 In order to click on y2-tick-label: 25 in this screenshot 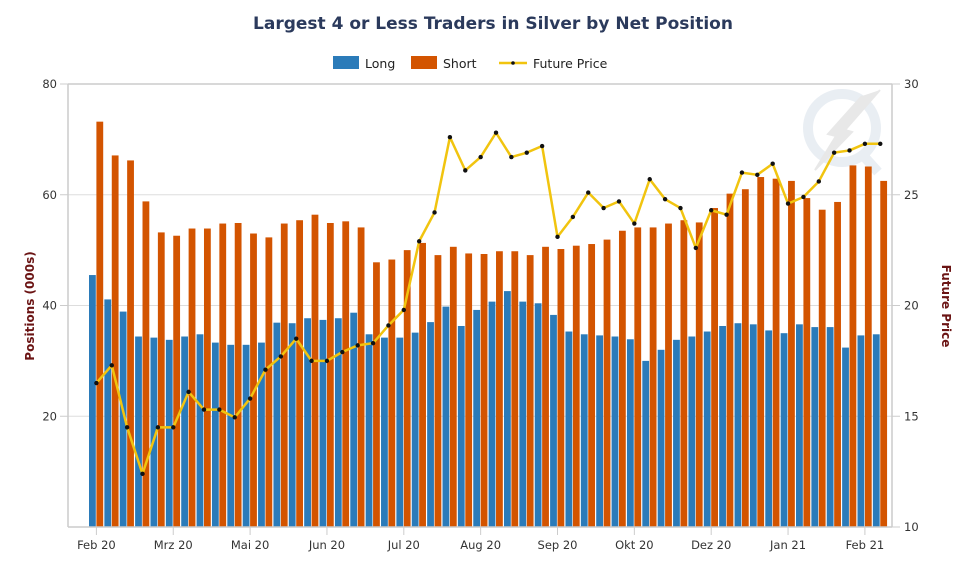, I will do `click(911, 195)`.